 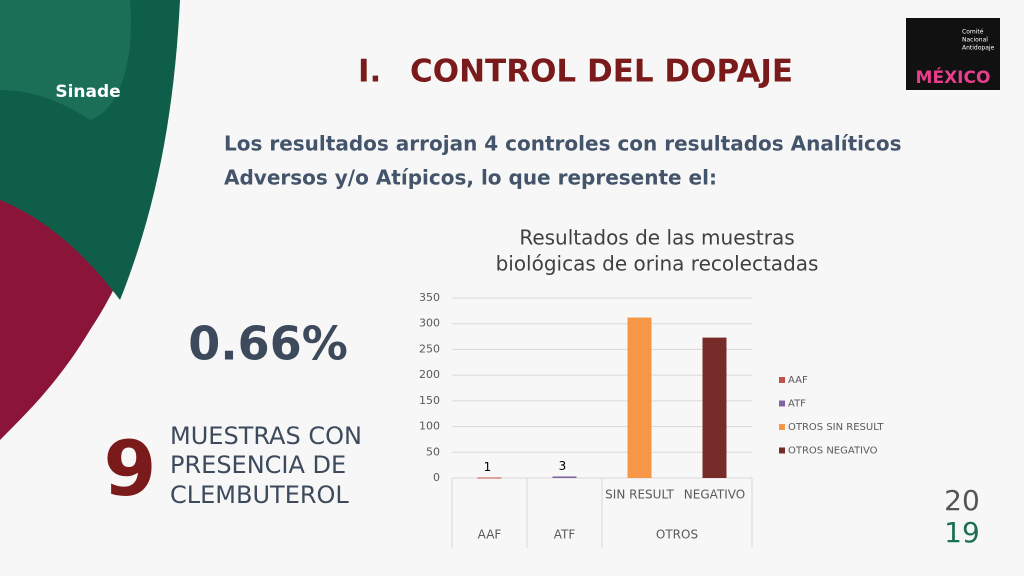 I want to click on data-label: 1, so click(x=488, y=467).